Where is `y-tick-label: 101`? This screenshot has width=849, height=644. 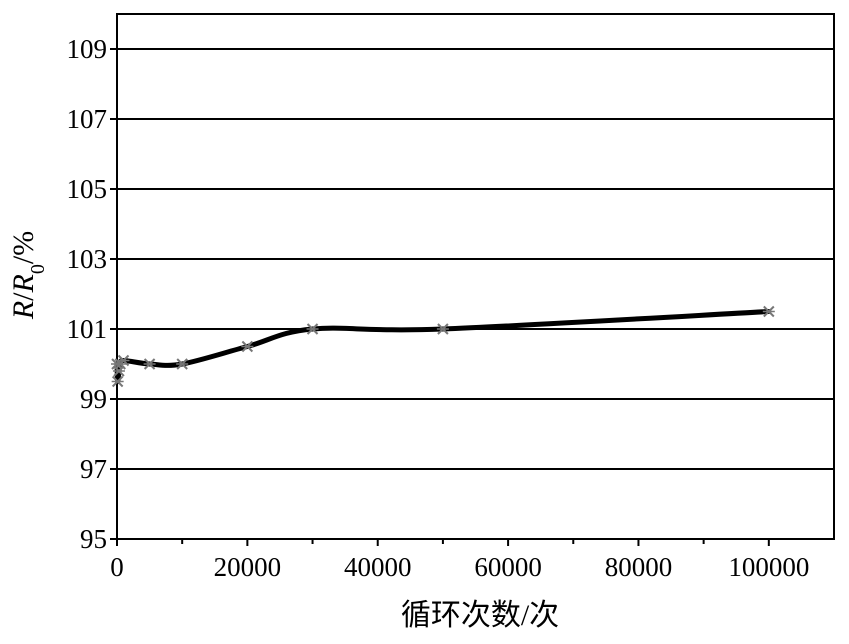 y-tick-label: 101 is located at coordinates (87, 329).